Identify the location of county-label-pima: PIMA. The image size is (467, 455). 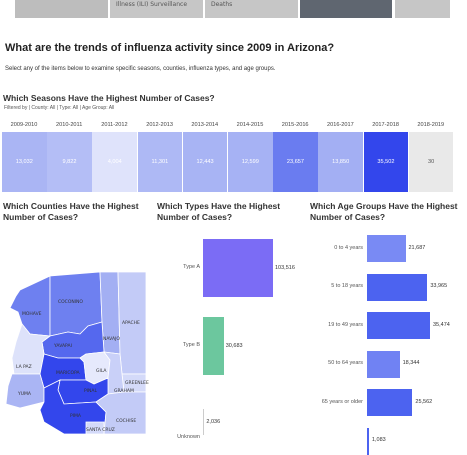
(76, 416).